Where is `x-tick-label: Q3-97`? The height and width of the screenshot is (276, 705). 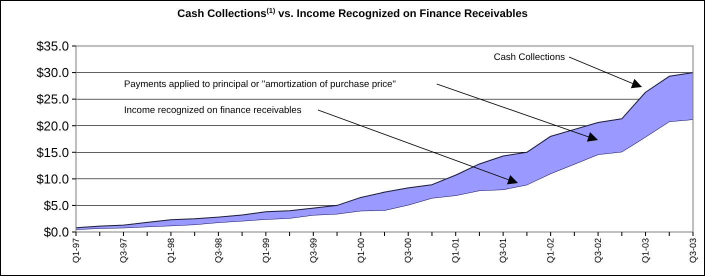 x-tick-label: Q3-97 is located at coordinates (123, 251).